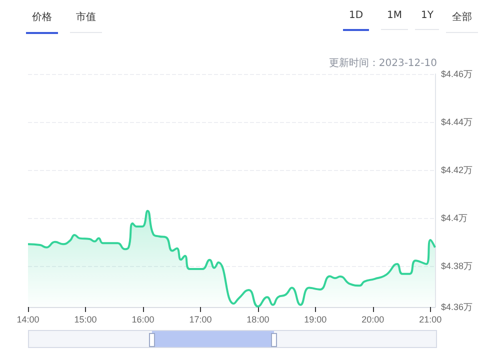 The height and width of the screenshot is (363, 489). I want to click on text: 价格, so click(42, 22).